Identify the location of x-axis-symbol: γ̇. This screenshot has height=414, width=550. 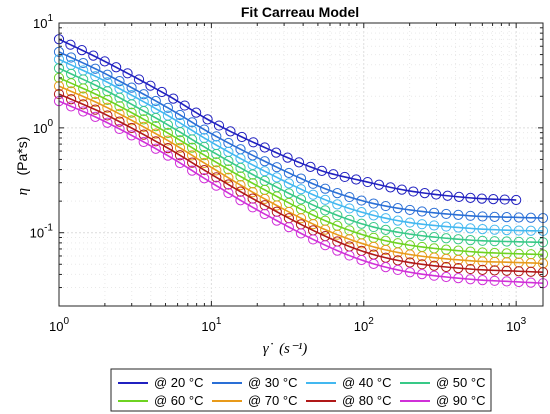
(268, 349).